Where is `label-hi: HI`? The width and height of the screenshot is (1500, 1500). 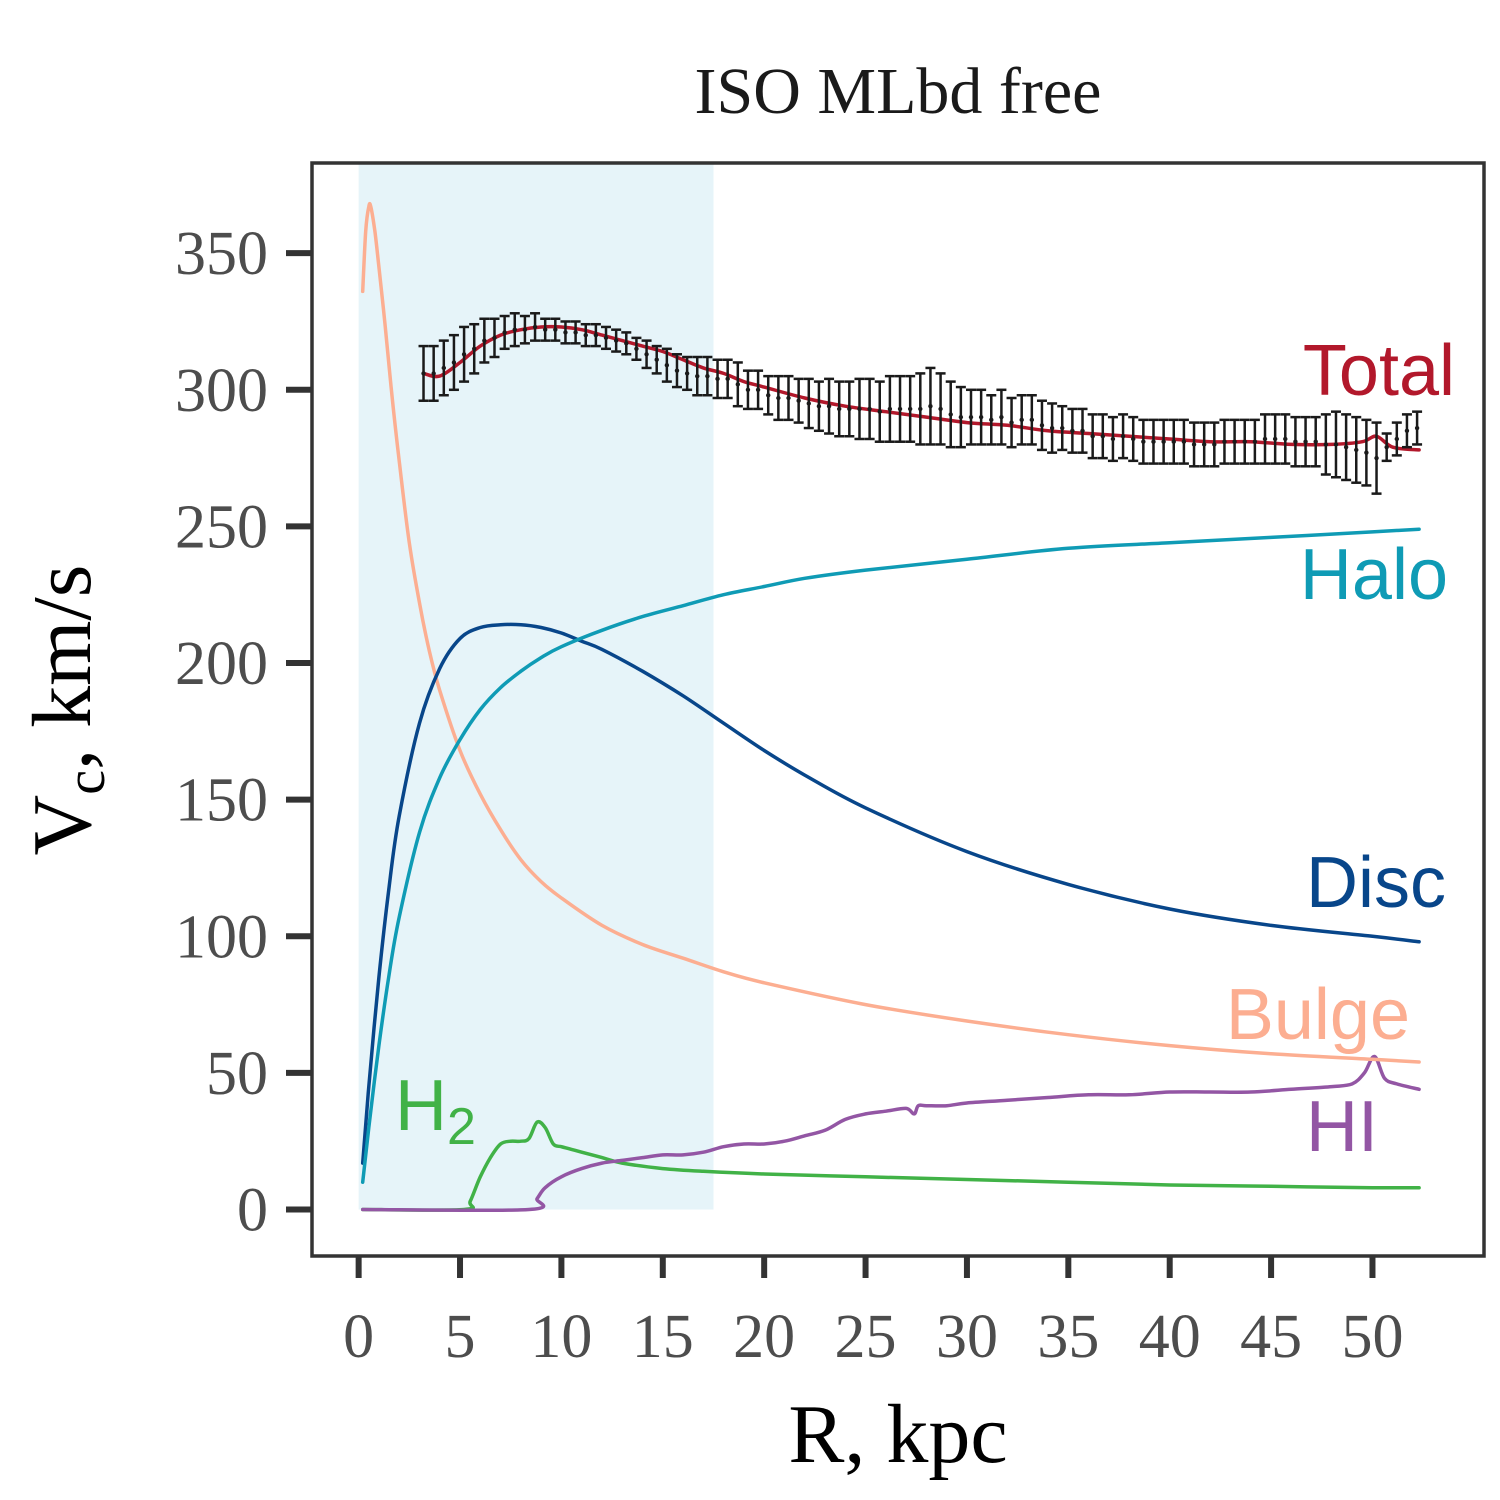
label-hi: HI is located at coordinates (1342, 1127).